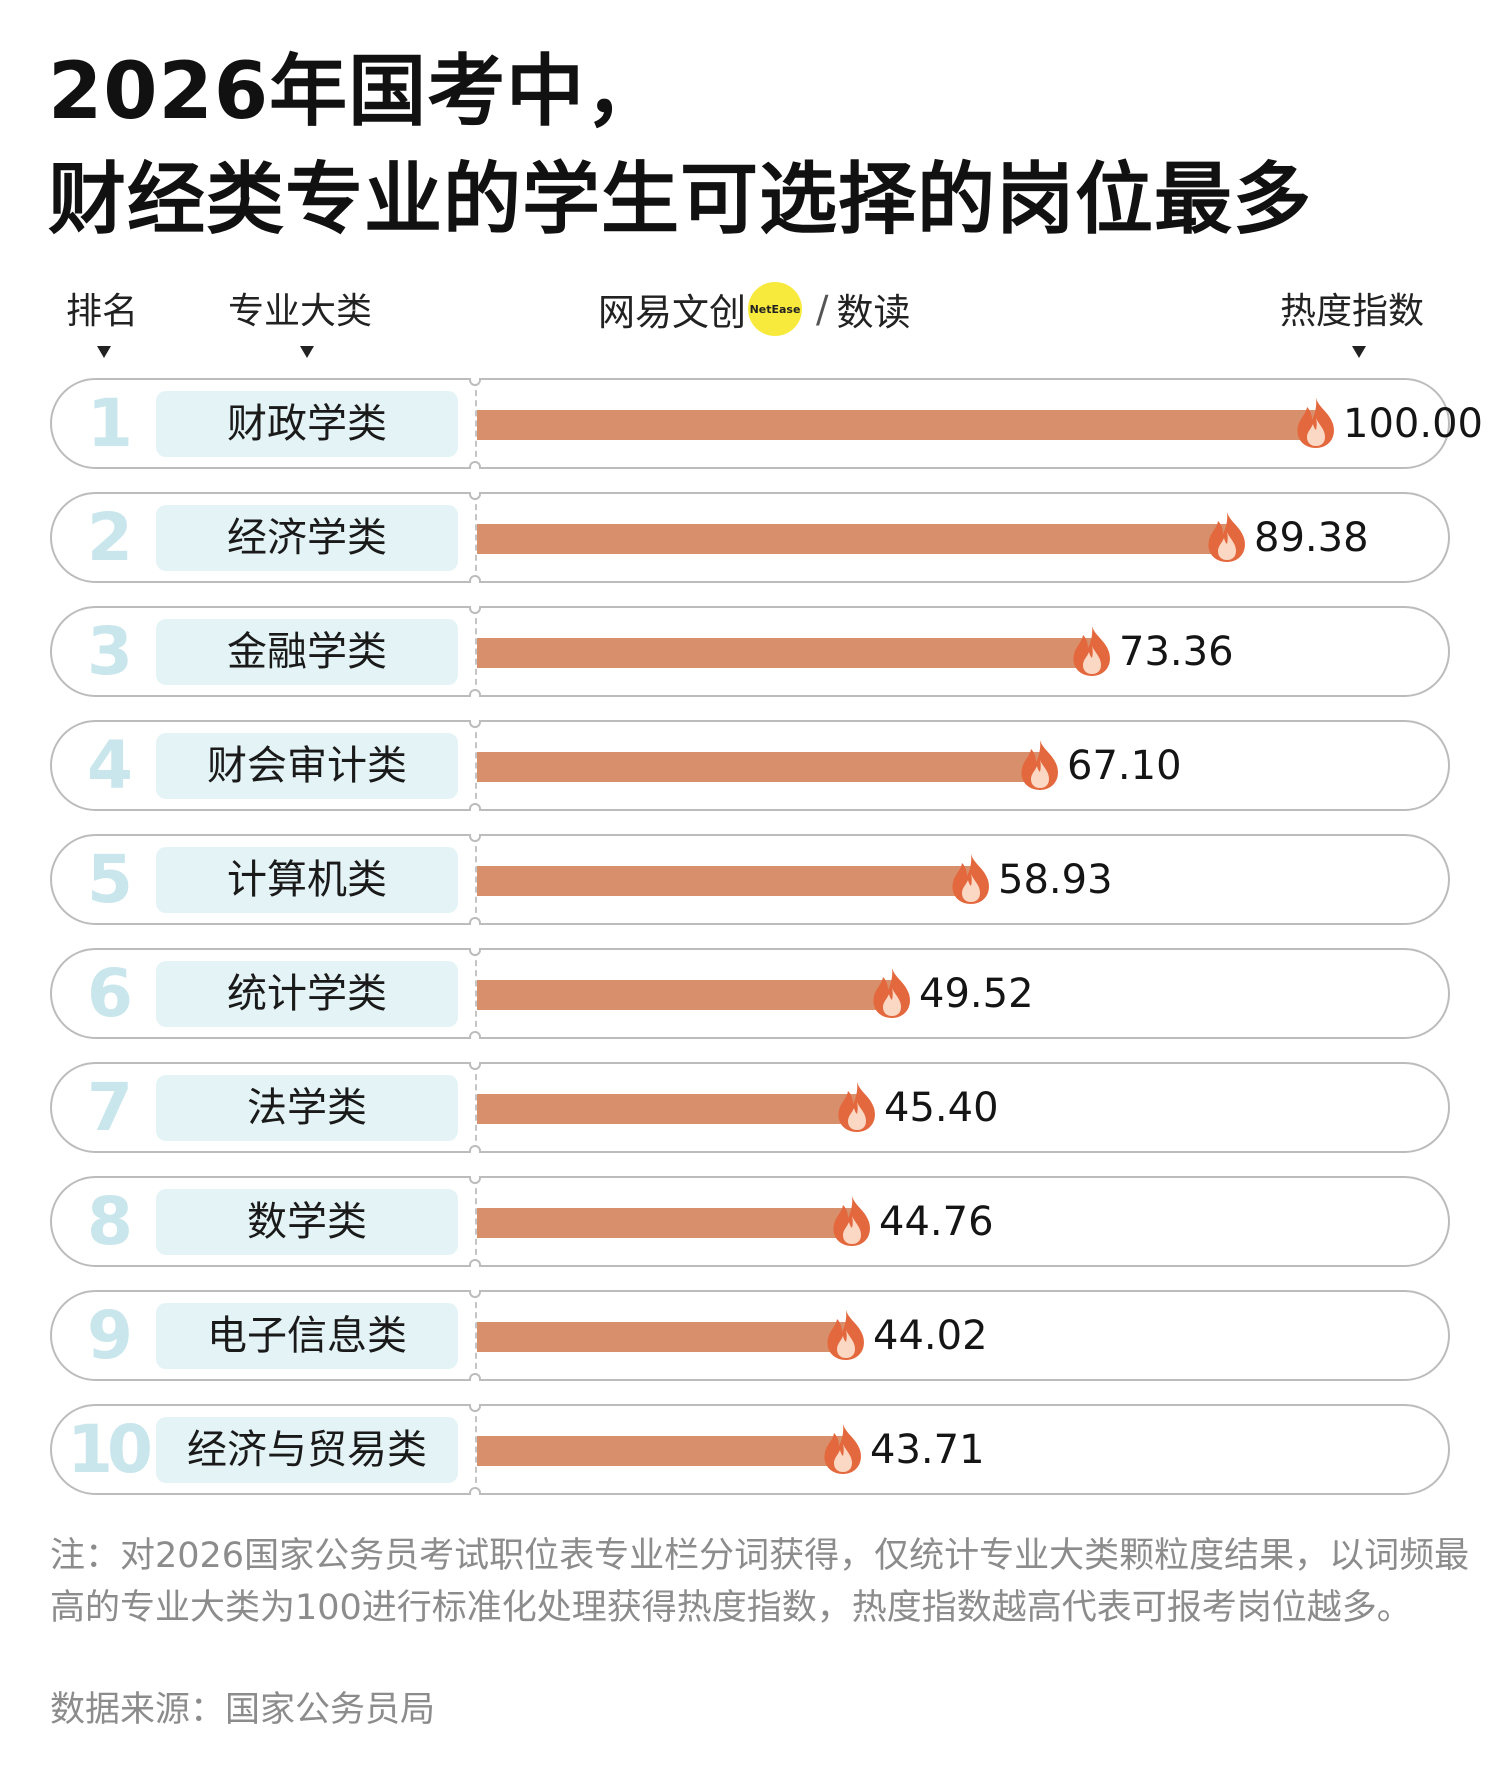 This screenshot has width=1500, height=1780. I want to click on chart-row: 3 金融学类 73.36, so click(750, 651).